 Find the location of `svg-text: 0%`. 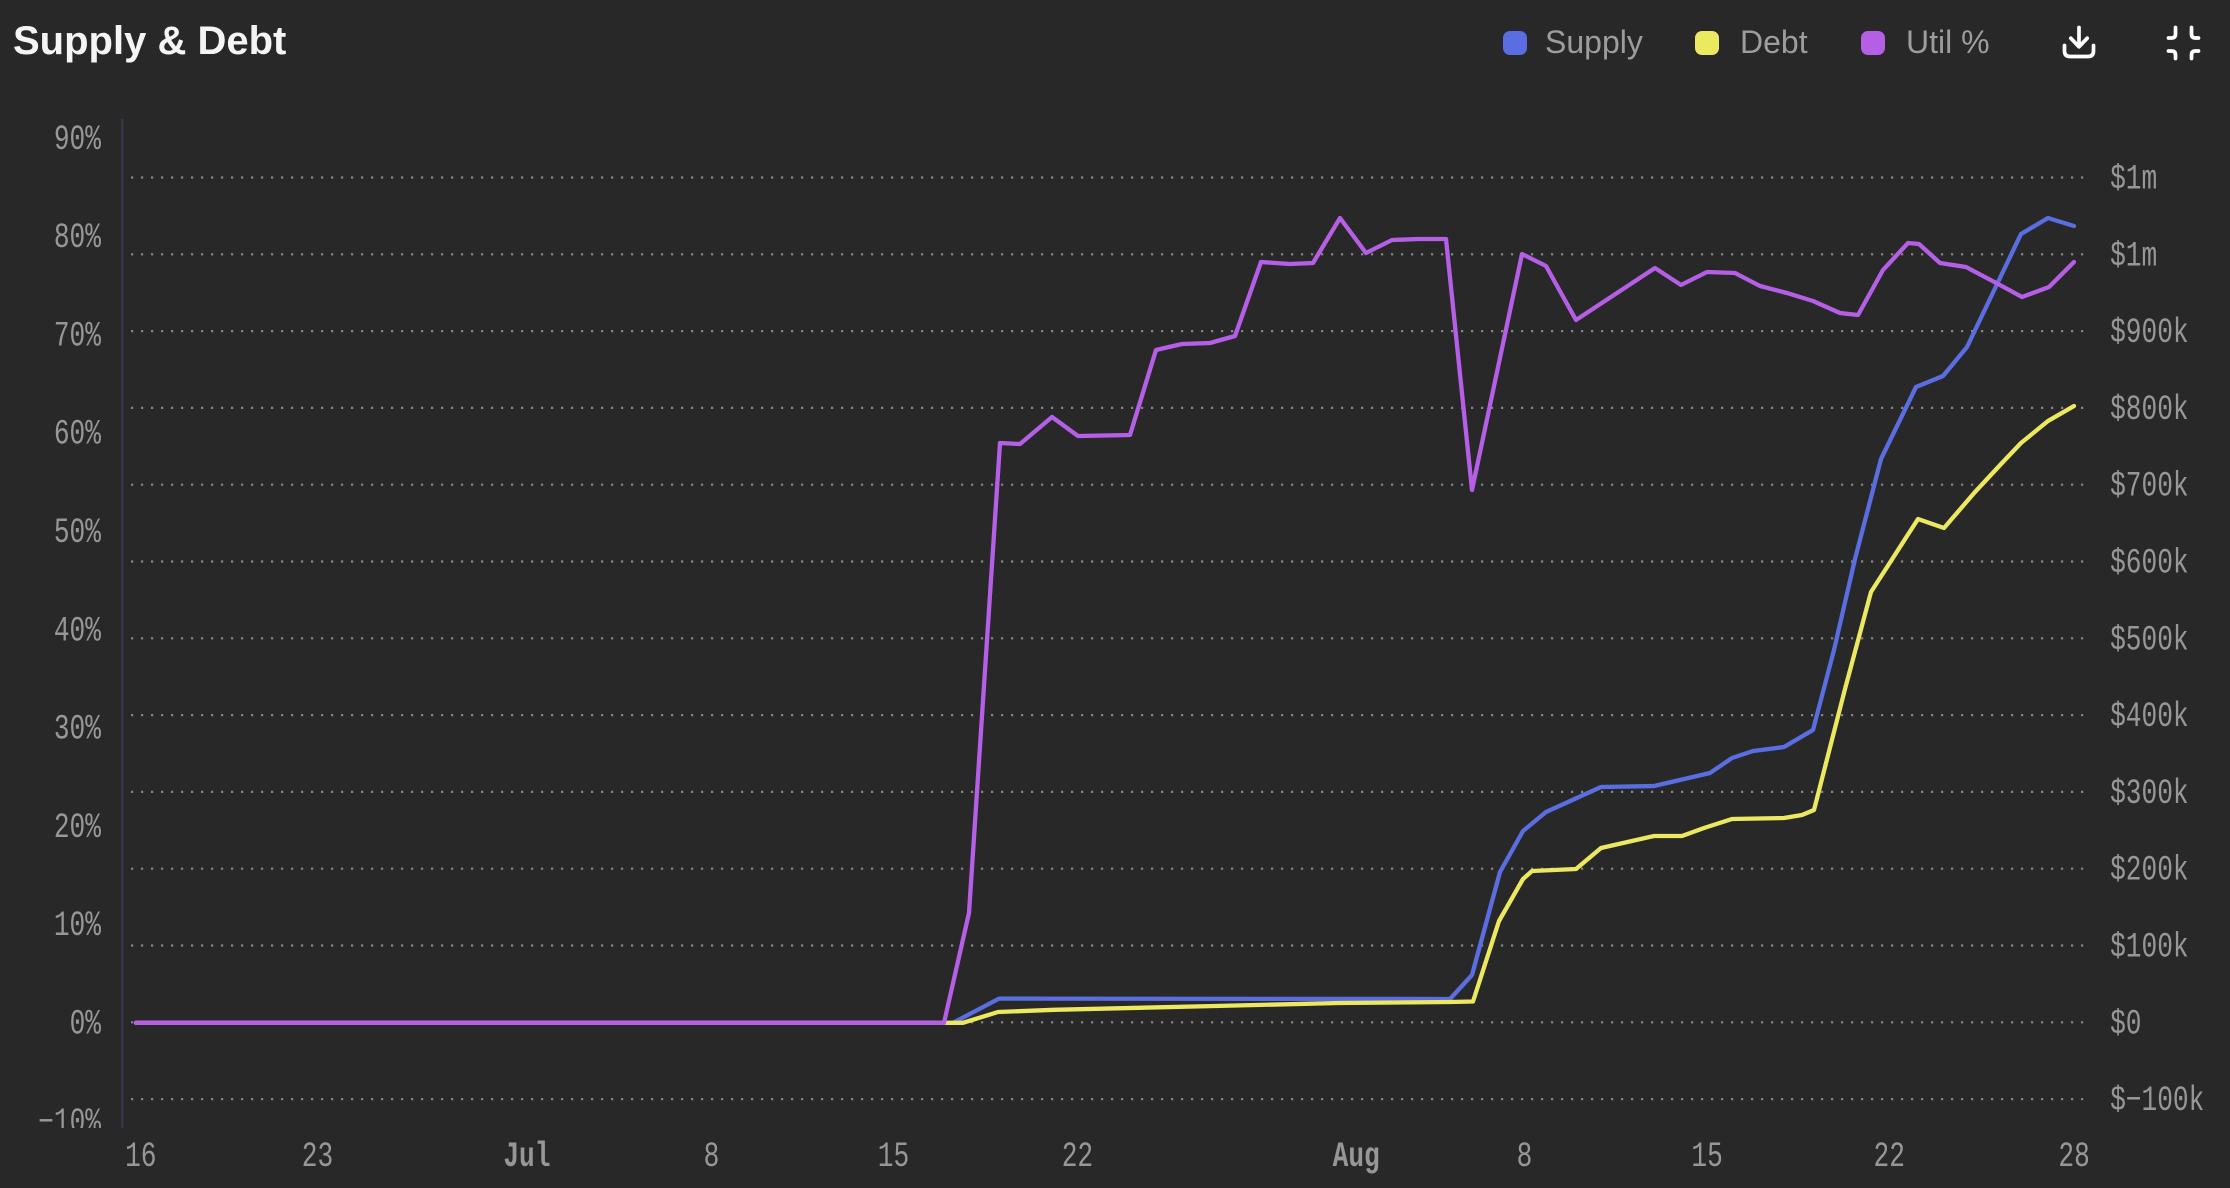

svg-text: 0% is located at coordinates (86, 1025).